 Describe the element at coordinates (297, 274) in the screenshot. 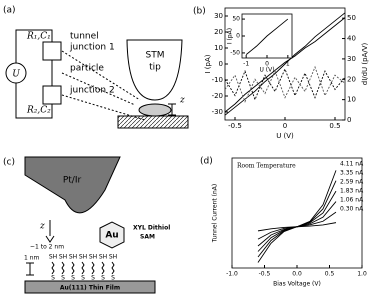

I see `x-tick-label: 0.0` at that location.